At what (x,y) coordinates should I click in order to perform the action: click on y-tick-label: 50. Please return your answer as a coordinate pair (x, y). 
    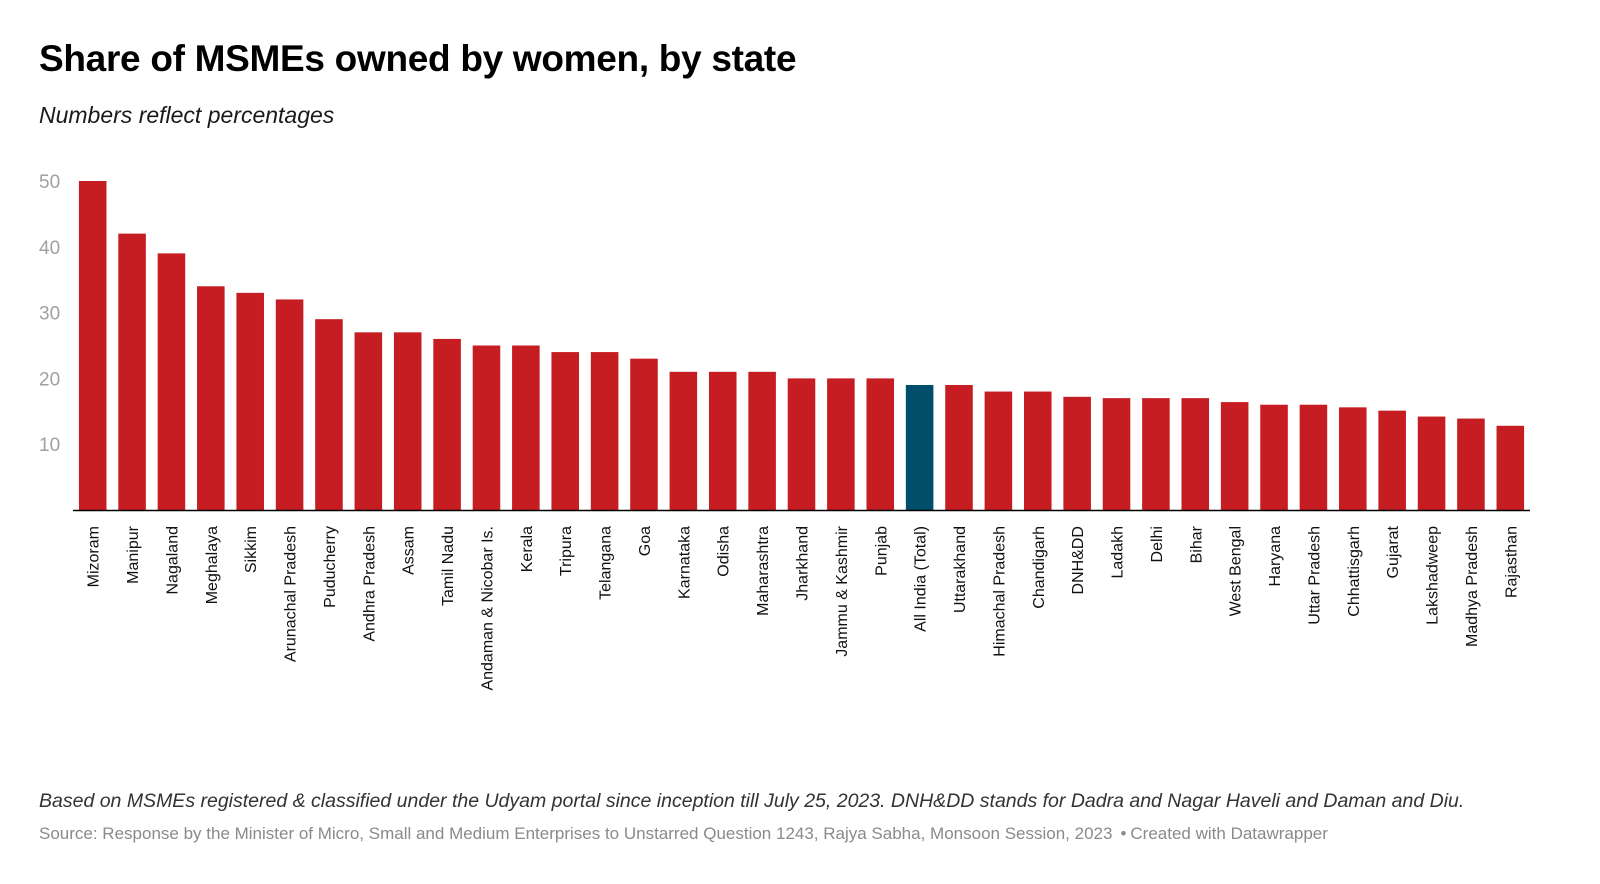
    Looking at the image, I should click on (49, 182).